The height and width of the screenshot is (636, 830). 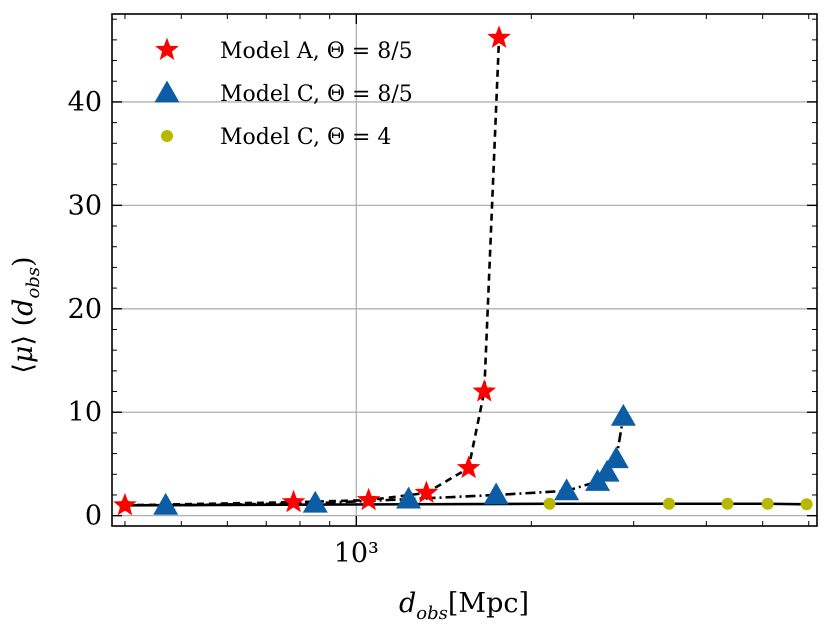 I want to click on y-tick-label: 30, so click(x=85, y=205).